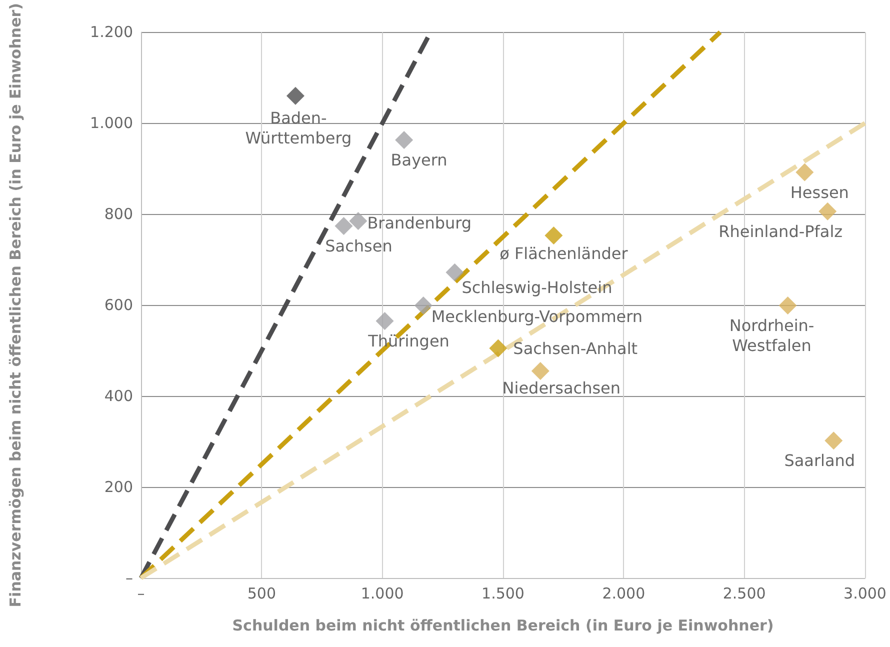 The height and width of the screenshot is (647, 890). I want to click on annotation: Thüringen, so click(408, 341).